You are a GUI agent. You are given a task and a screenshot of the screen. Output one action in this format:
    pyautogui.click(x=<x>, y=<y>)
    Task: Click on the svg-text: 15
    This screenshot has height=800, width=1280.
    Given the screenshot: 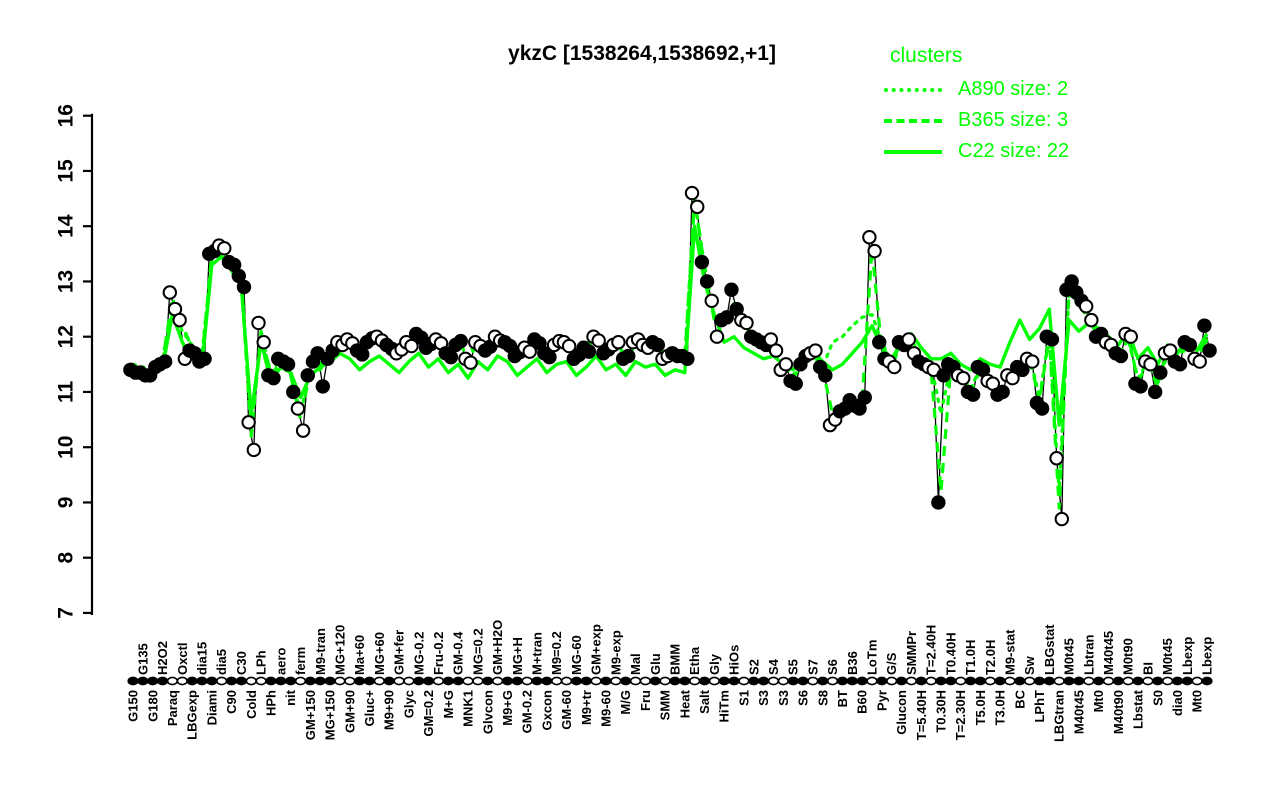 What is the action you would take?
    pyautogui.click(x=65, y=171)
    